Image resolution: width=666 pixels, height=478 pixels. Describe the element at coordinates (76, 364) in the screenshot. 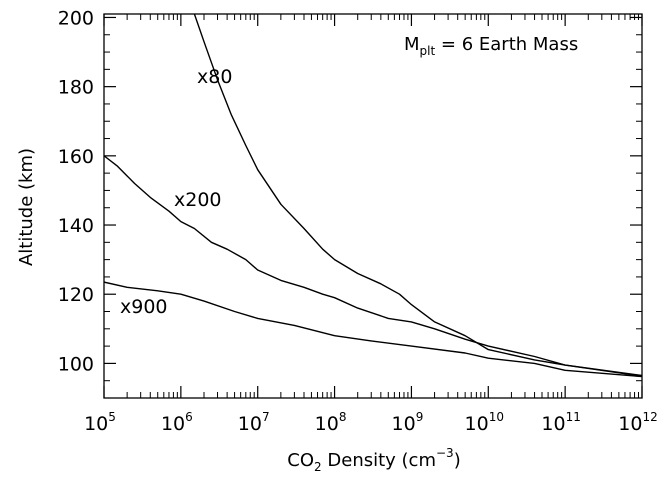

I see `y-tick-label: 100` at that location.